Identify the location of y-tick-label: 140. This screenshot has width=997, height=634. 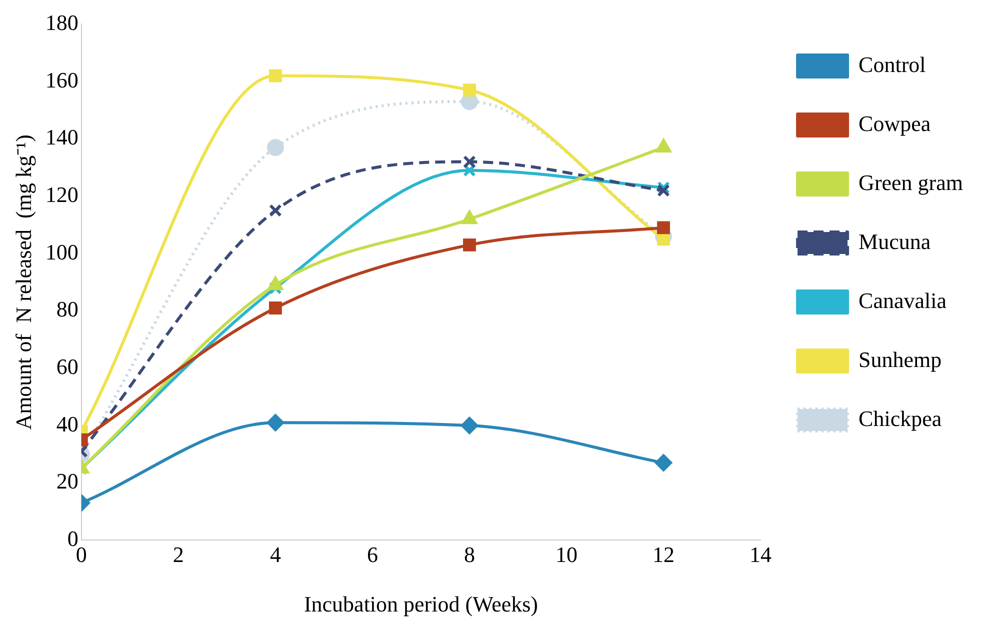
(61, 137).